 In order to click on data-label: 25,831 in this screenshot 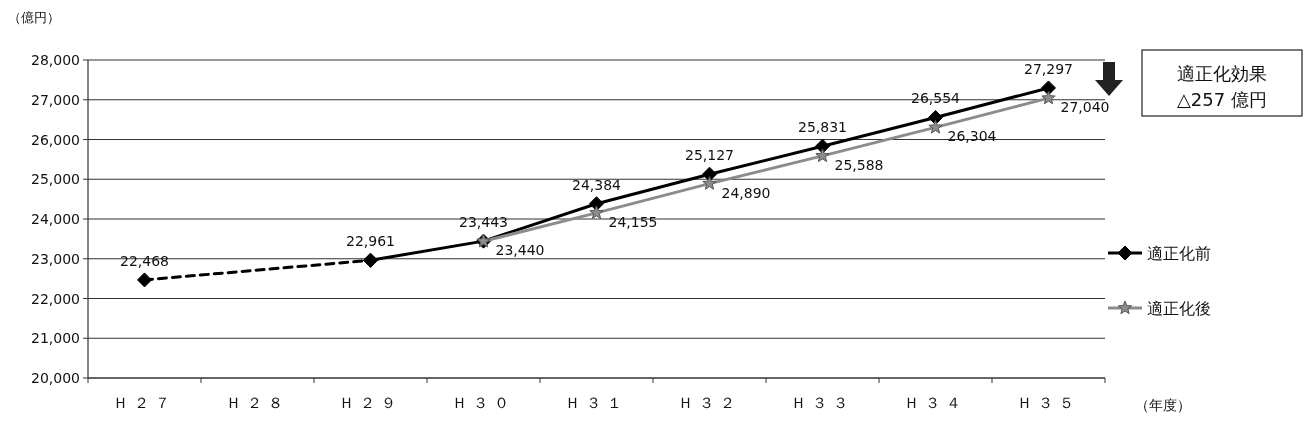, I will do `click(822, 127)`.